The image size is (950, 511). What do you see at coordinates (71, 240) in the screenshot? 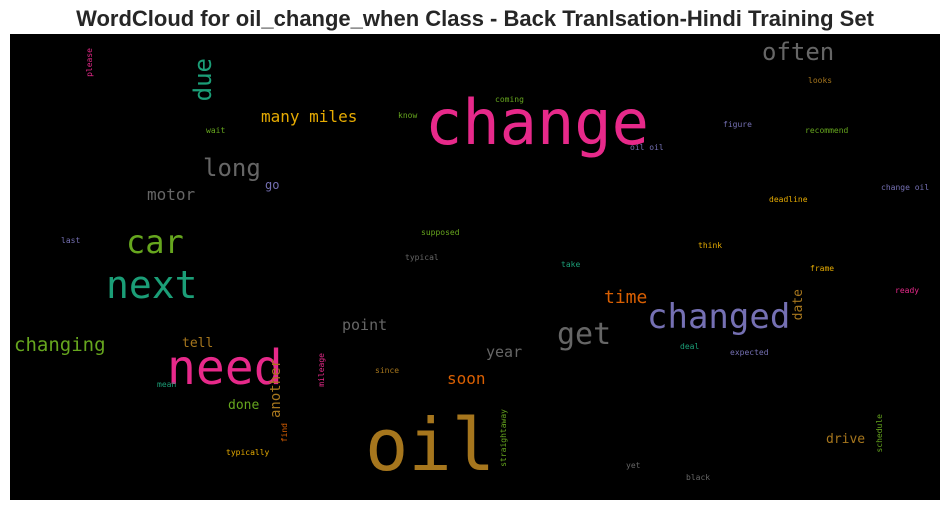
I see `word-last: last` at bounding box center [71, 240].